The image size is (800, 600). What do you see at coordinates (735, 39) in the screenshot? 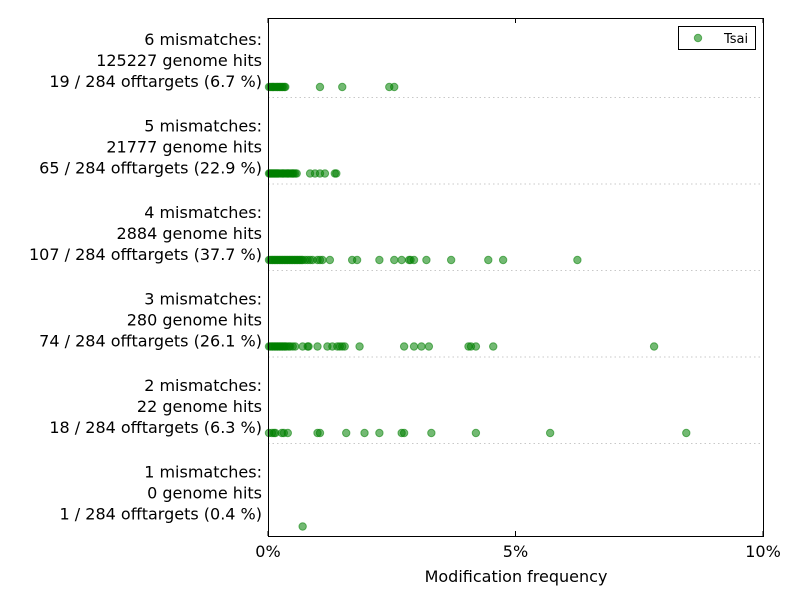
I see `legend-label: Tsai` at bounding box center [735, 39].